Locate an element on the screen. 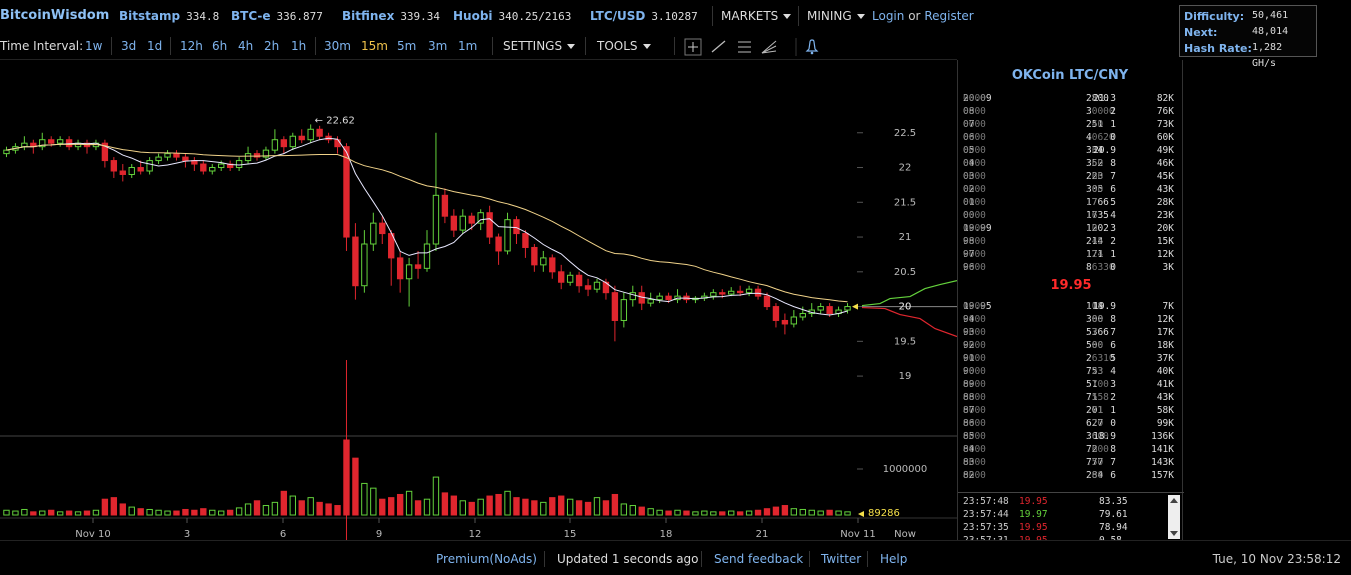 Image resolution: width=1351 pixels, height=575 pixels. scroll-down-icon is located at coordinates (1174, 533).